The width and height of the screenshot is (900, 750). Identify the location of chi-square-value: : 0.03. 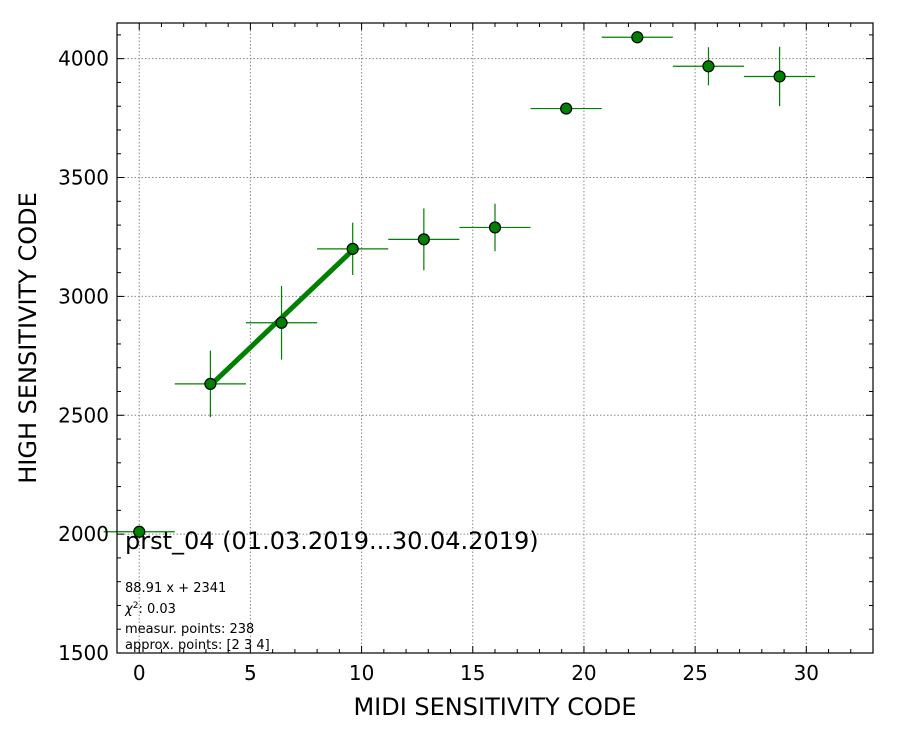
(156, 609).